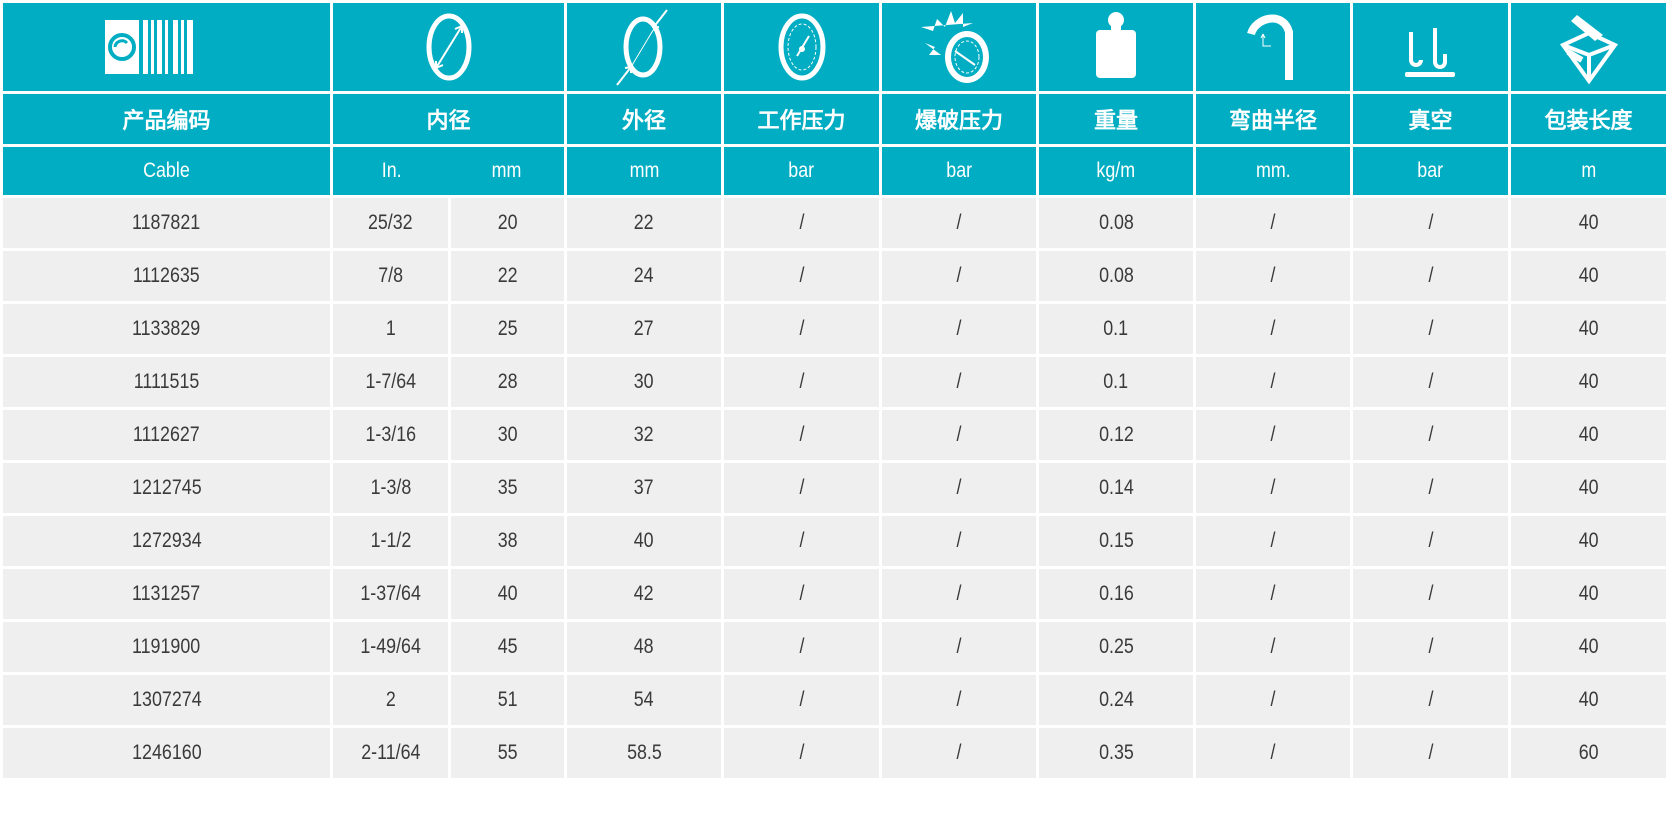  What do you see at coordinates (390, 752) in the screenshot?
I see `cell-value: 2-11/64` at bounding box center [390, 752].